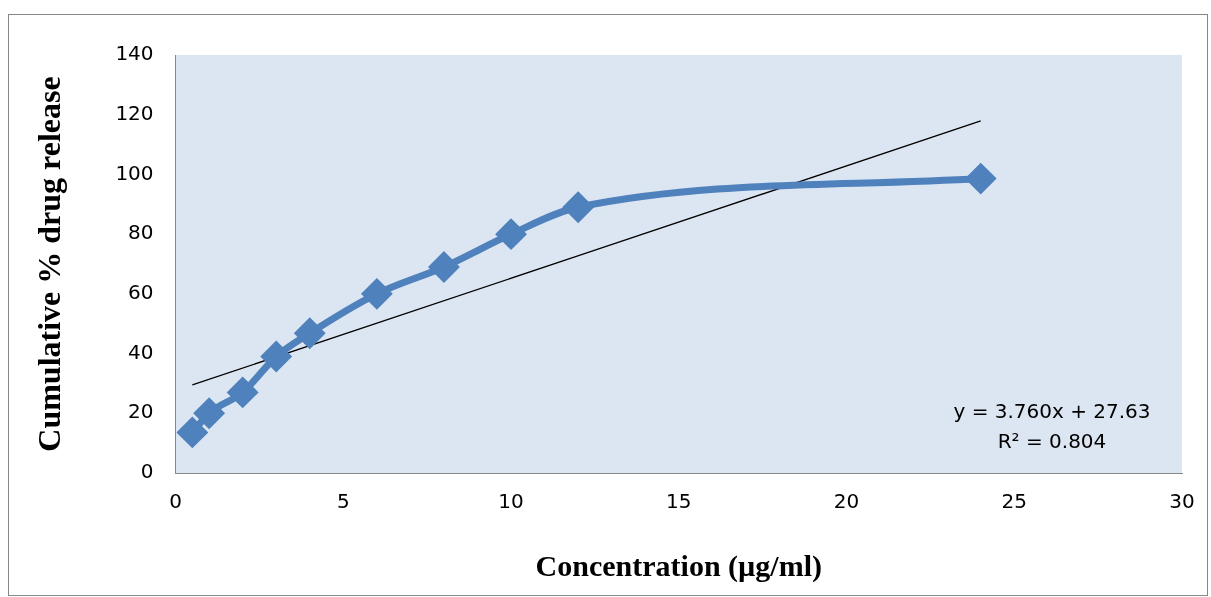 The height and width of the screenshot is (597, 1211). What do you see at coordinates (175, 501) in the screenshot?
I see `x-tick-label: 0` at bounding box center [175, 501].